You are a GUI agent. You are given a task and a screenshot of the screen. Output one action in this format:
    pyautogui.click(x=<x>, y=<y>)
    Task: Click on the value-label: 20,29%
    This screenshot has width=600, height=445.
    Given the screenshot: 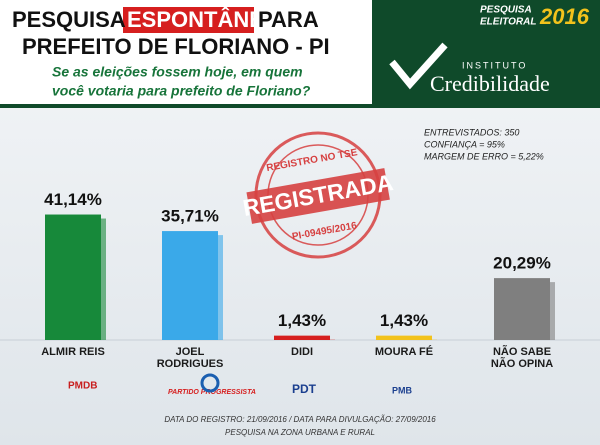 What is the action you would take?
    pyautogui.click(x=522, y=263)
    